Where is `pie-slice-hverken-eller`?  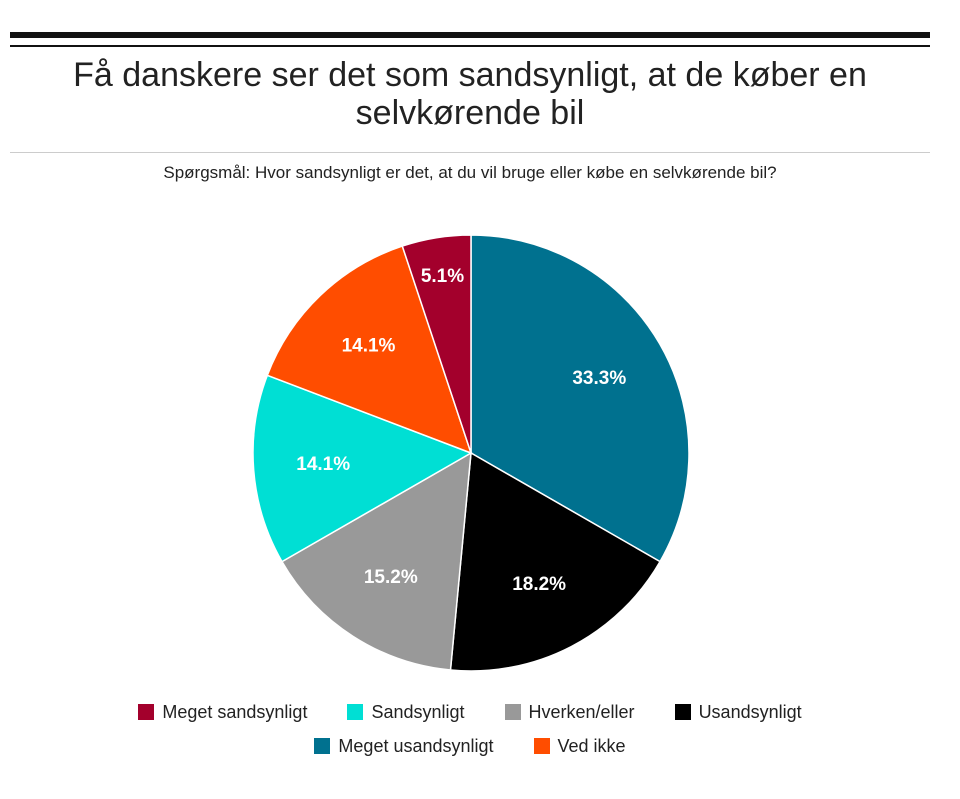
pie-slice-hverken-eller is located at coordinates (376, 561).